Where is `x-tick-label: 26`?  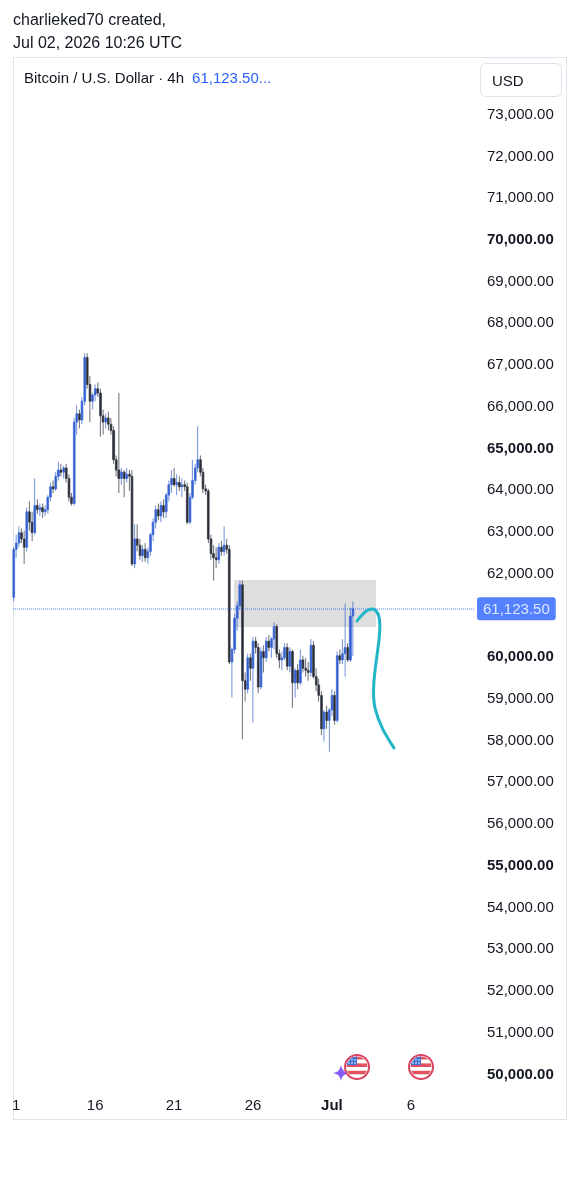 x-tick-label: 26 is located at coordinates (253, 1104).